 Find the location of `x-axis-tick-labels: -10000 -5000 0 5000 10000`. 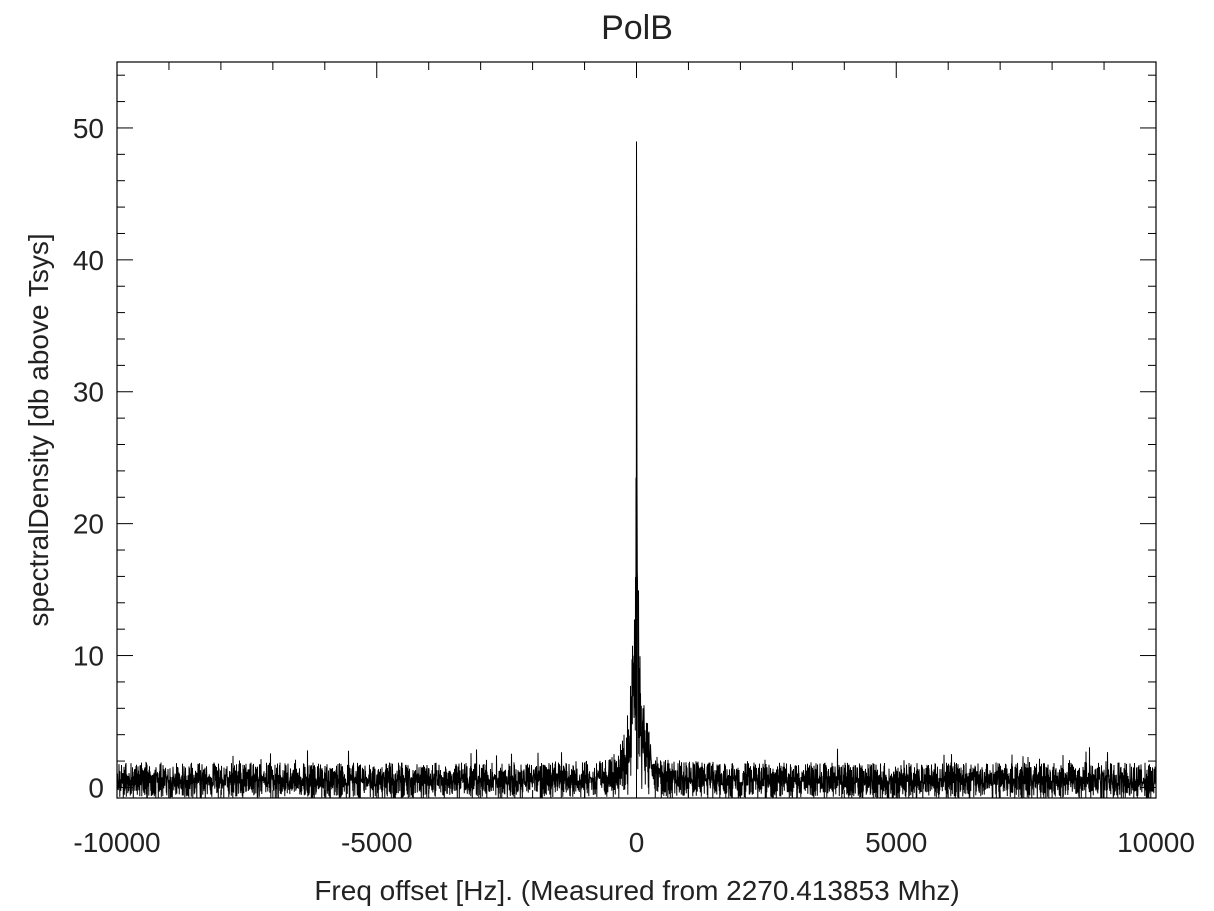

x-axis-tick-labels: -10000 -5000 0 5000 10000 is located at coordinates (634, 842).